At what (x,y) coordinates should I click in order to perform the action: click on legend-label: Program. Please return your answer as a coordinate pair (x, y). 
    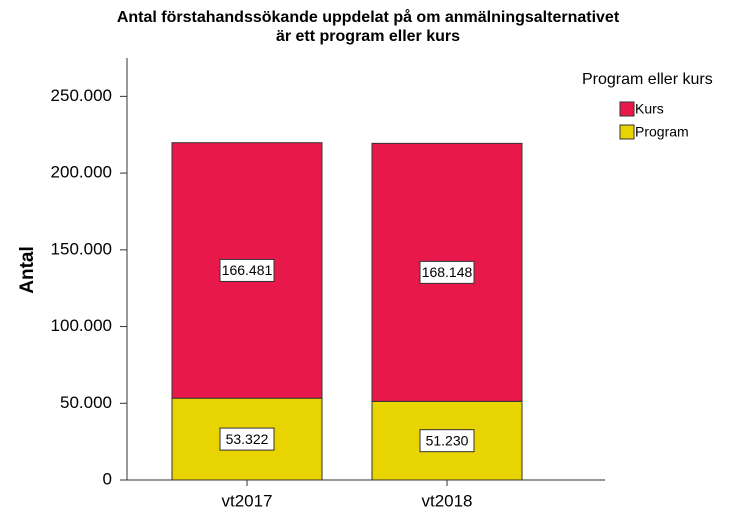
    Looking at the image, I should click on (662, 132).